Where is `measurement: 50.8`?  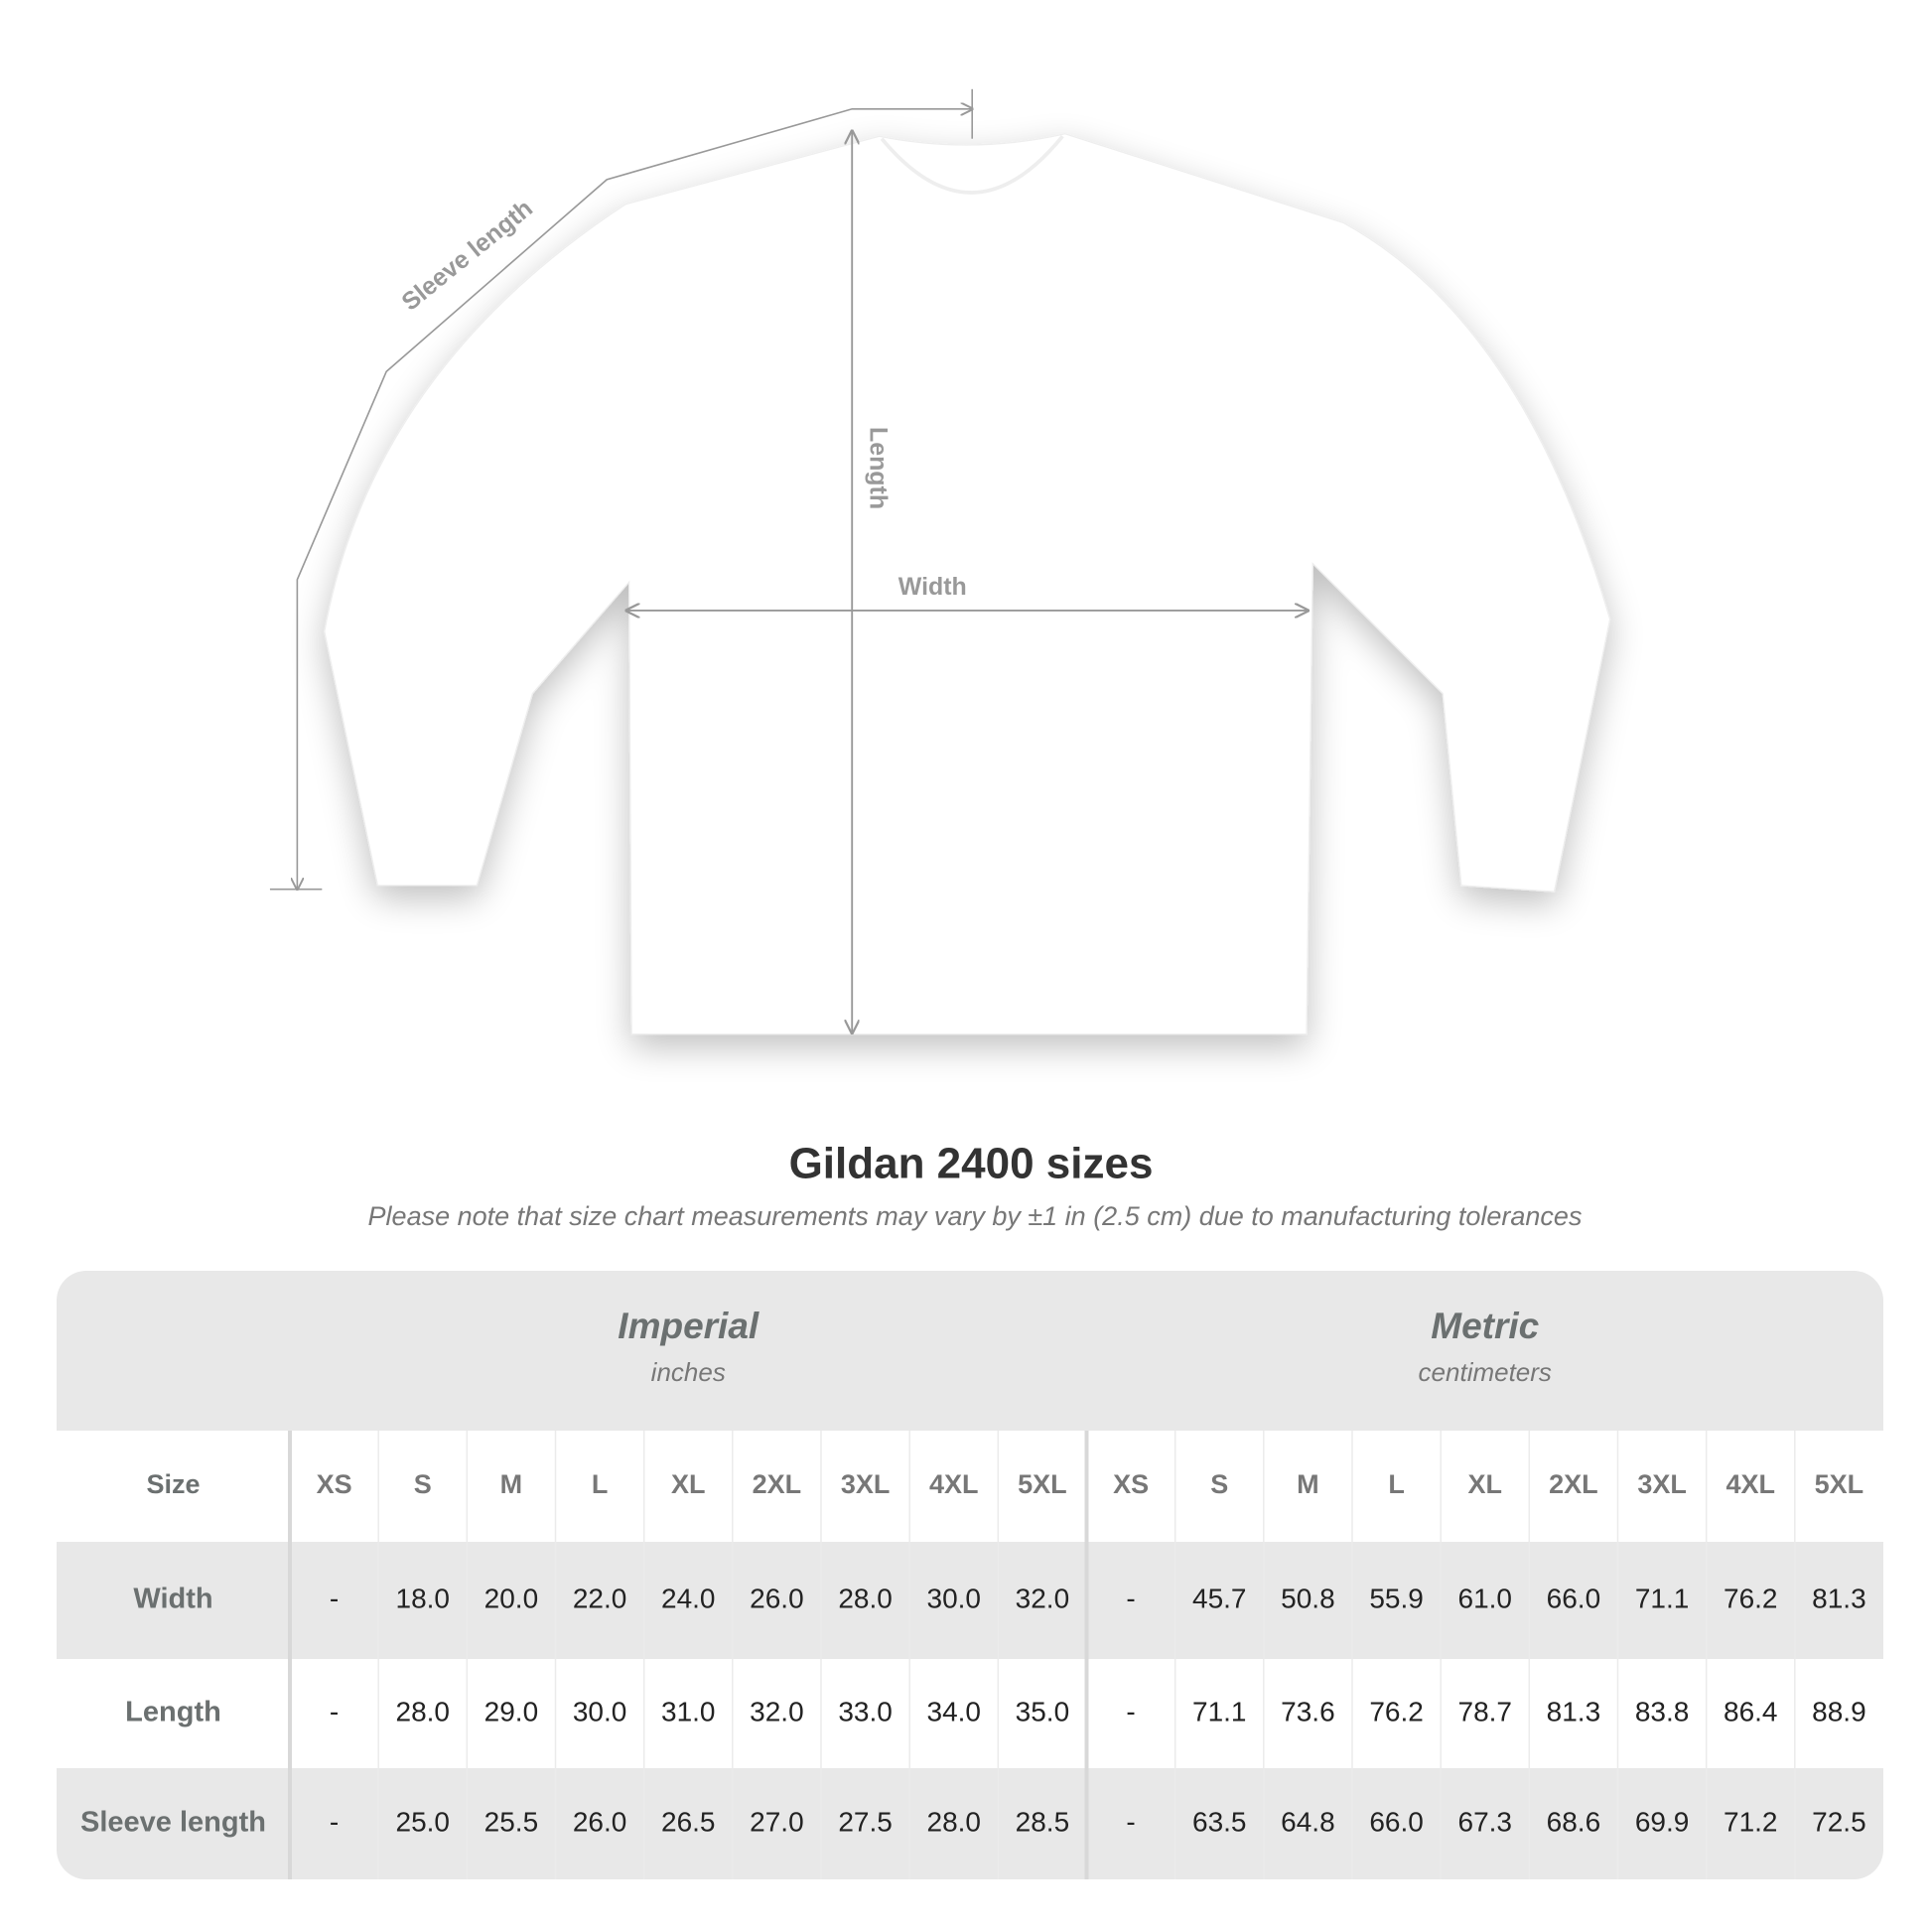 measurement: 50.8 is located at coordinates (1308, 1598).